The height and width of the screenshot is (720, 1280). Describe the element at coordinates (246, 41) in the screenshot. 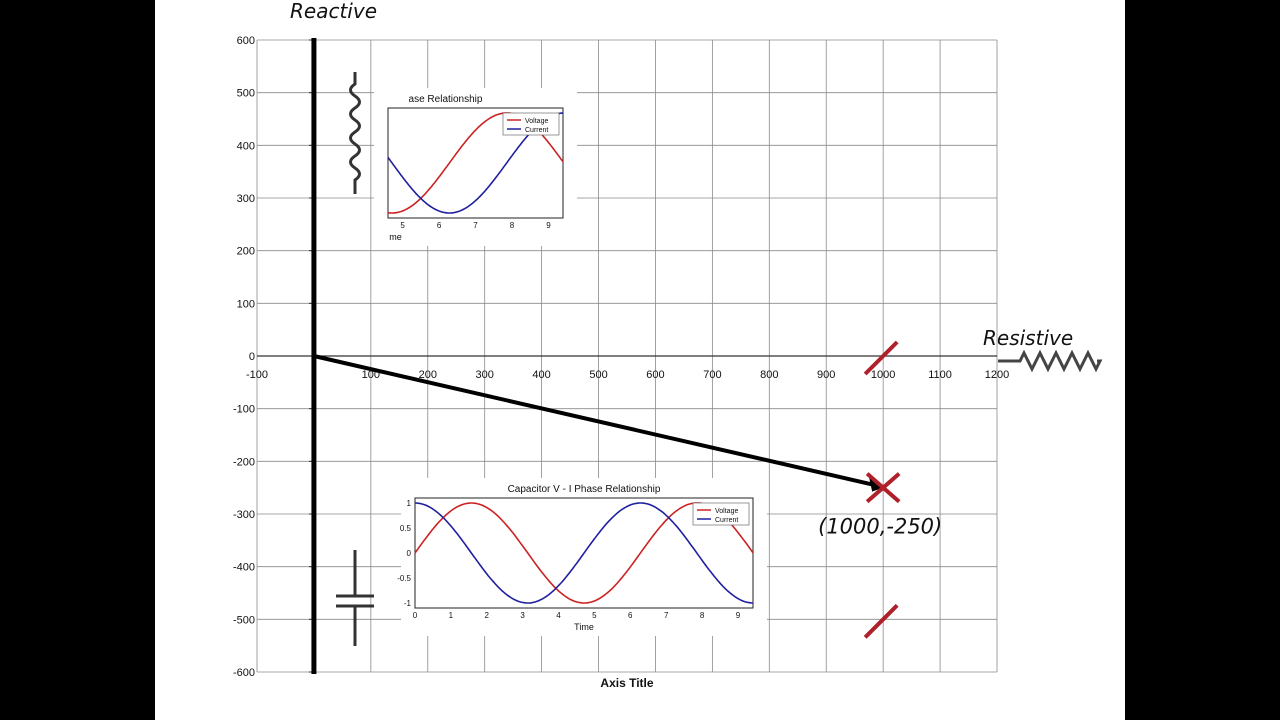

I see `y-tick-label: 600` at that location.